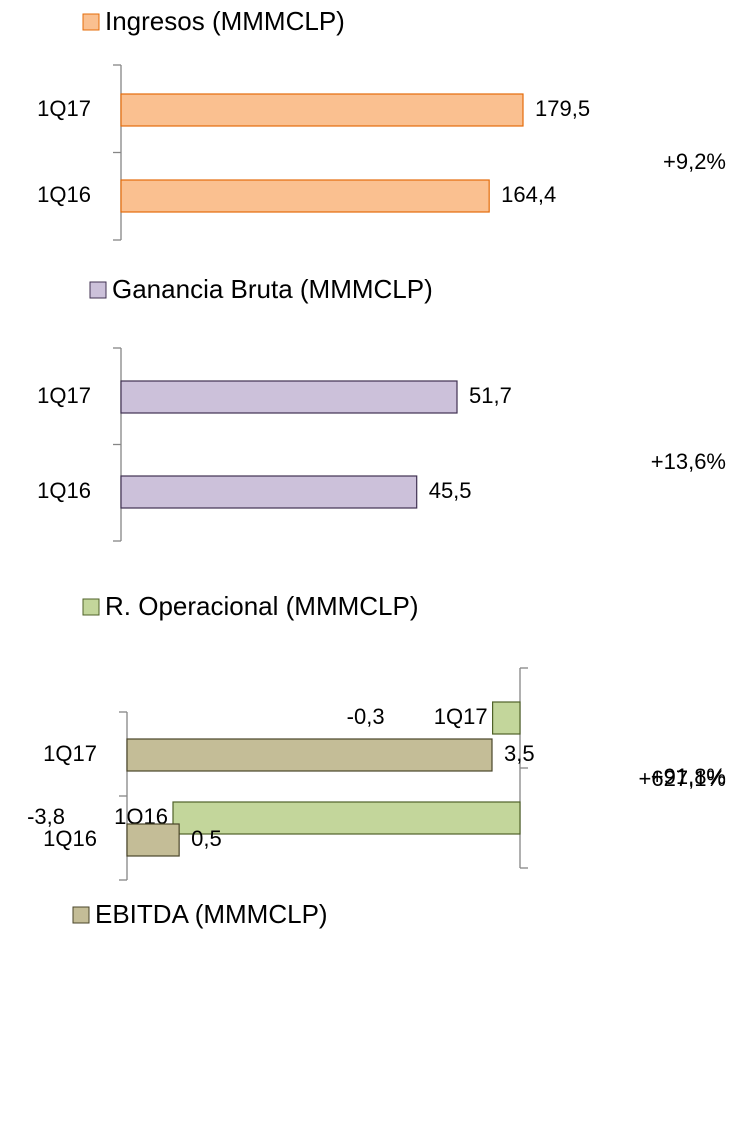  Describe the element at coordinates (528, 194) in the screenshot. I see `value-label: 164,4` at that location.